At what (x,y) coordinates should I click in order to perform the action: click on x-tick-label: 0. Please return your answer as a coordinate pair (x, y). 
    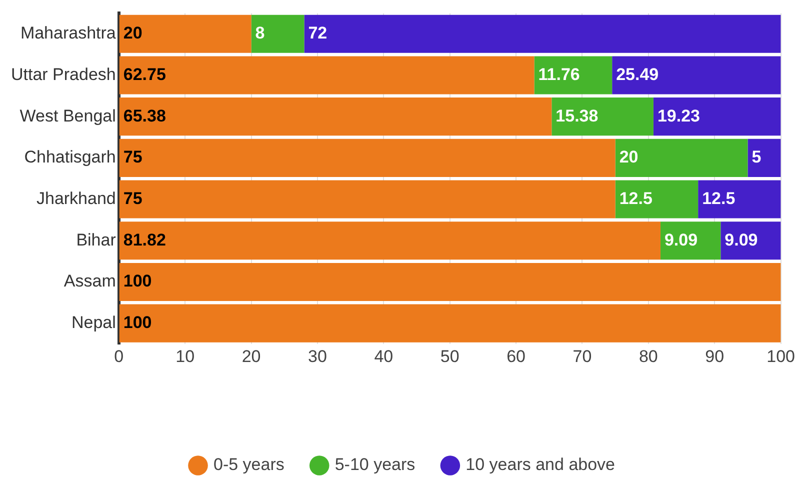
    Looking at the image, I should click on (119, 356).